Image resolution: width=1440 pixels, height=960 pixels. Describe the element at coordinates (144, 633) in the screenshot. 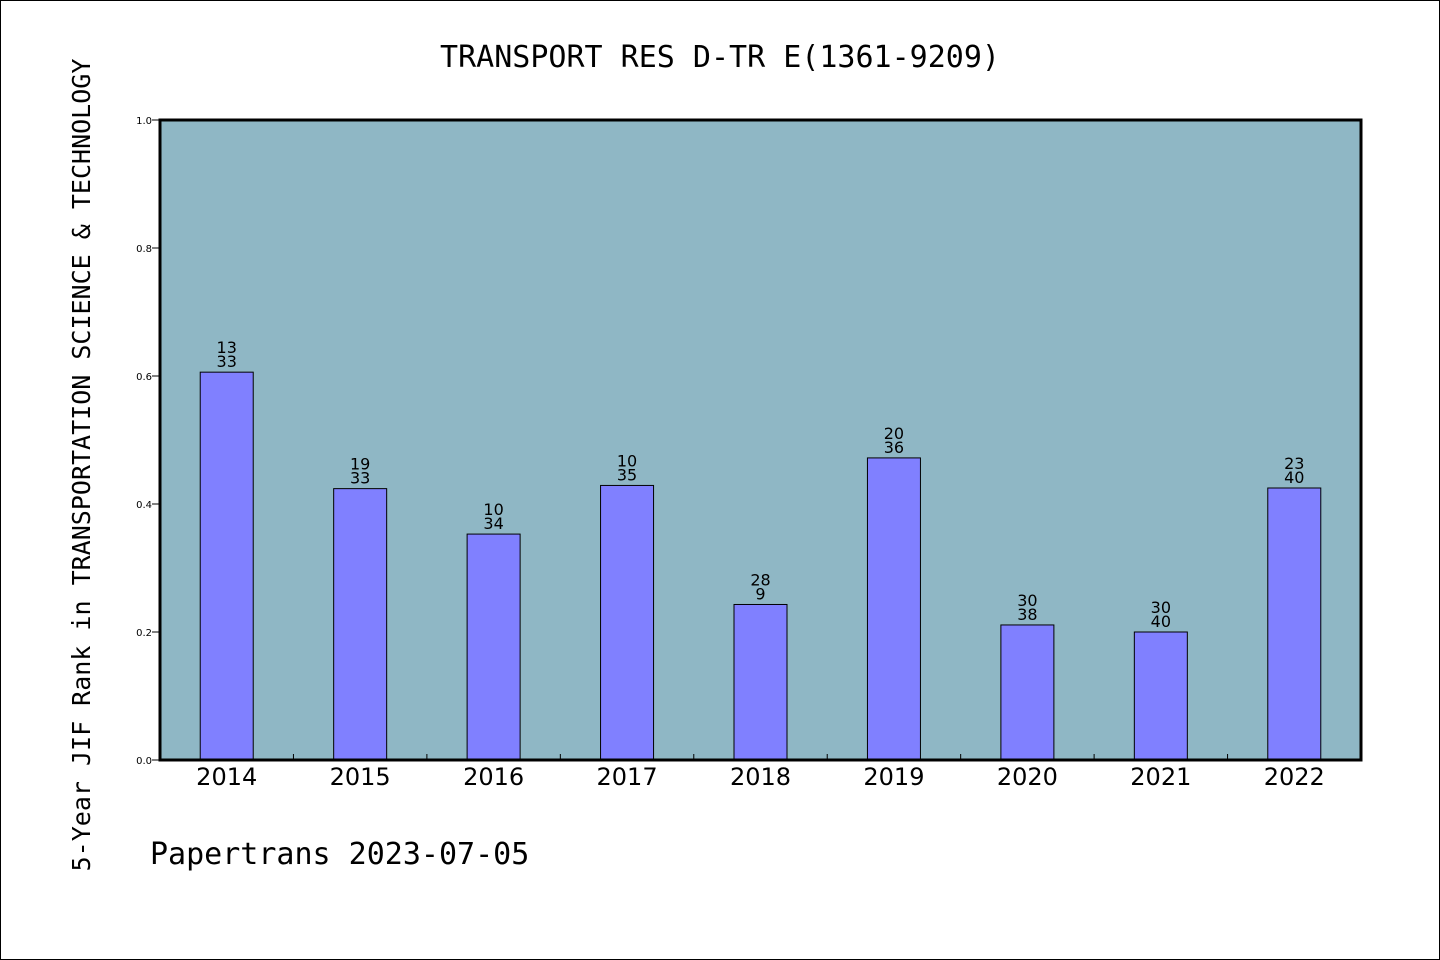

I see `y-tick-label: 0.2` at that location.